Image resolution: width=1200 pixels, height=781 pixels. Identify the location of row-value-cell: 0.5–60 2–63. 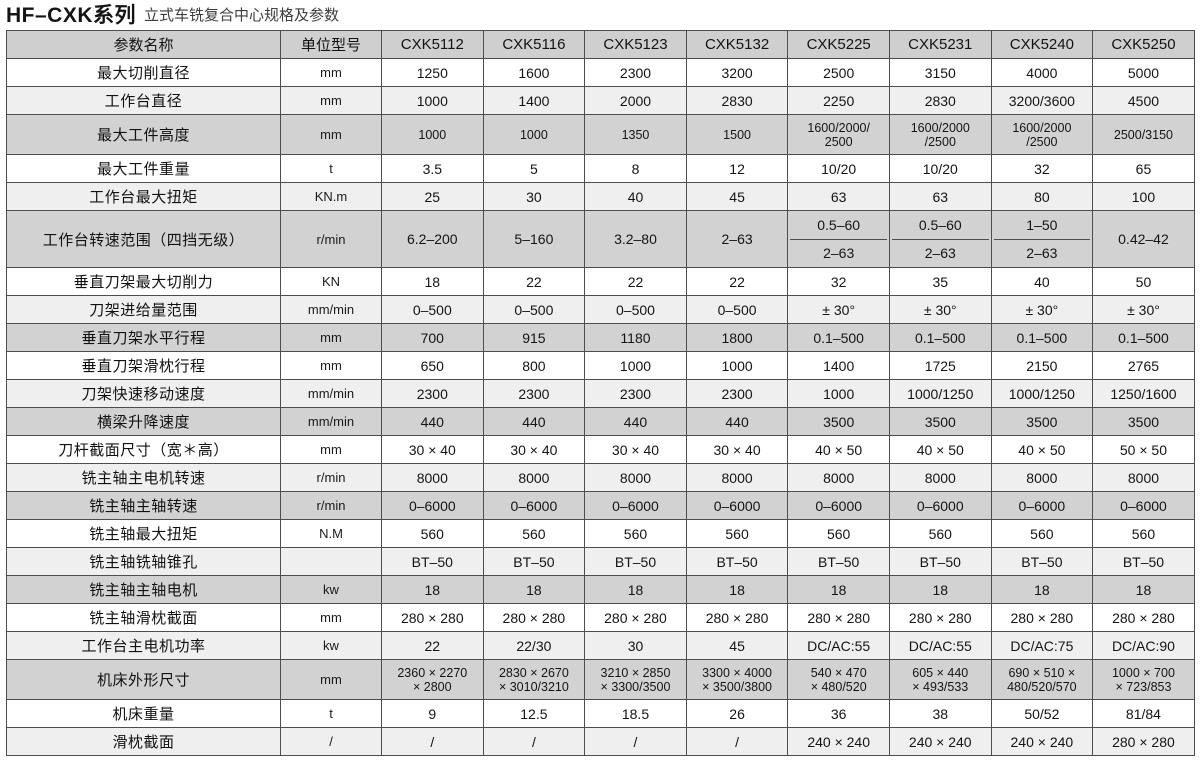
(940, 239).